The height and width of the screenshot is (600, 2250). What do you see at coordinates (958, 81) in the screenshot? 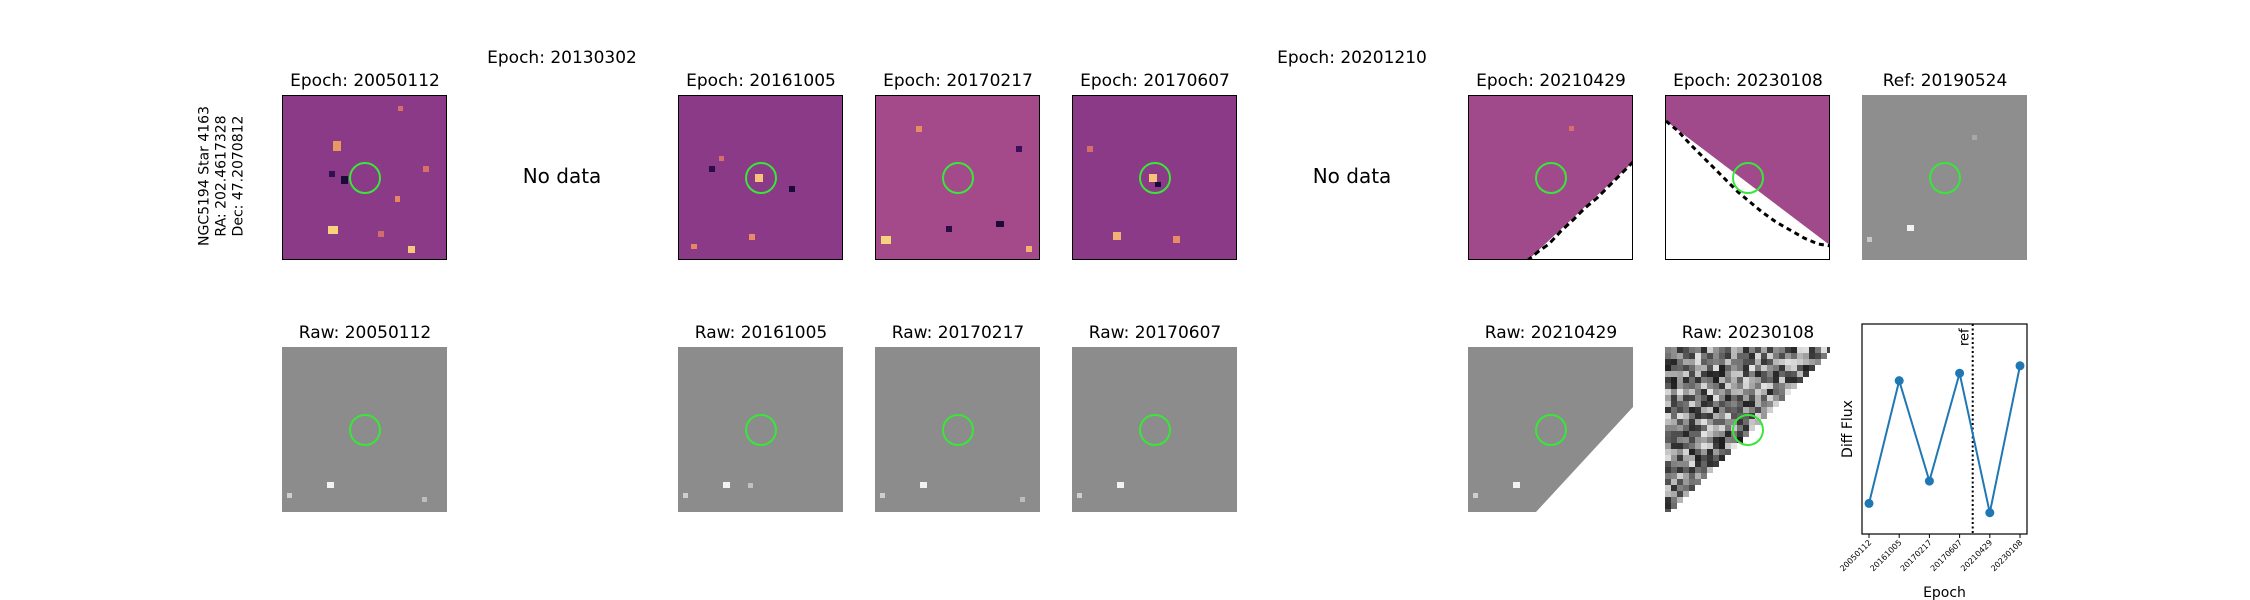
I see `epoch-title-4: Epoch: 20170217` at bounding box center [958, 81].